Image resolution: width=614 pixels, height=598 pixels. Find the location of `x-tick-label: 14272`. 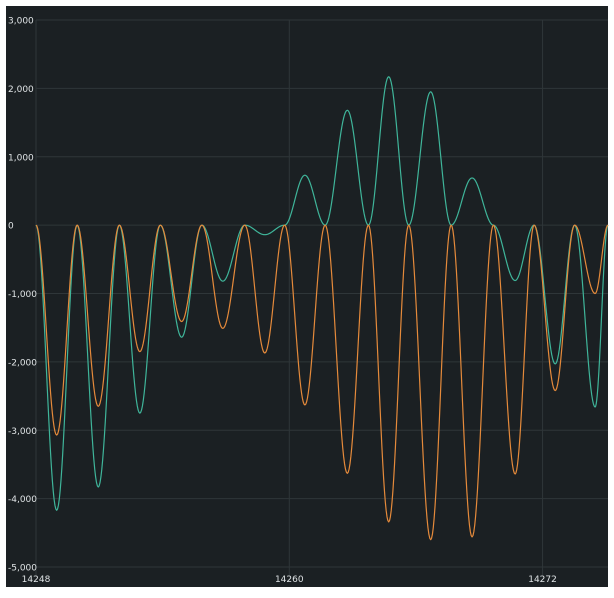

x-tick-label: 14272 is located at coordinates (542, 580).